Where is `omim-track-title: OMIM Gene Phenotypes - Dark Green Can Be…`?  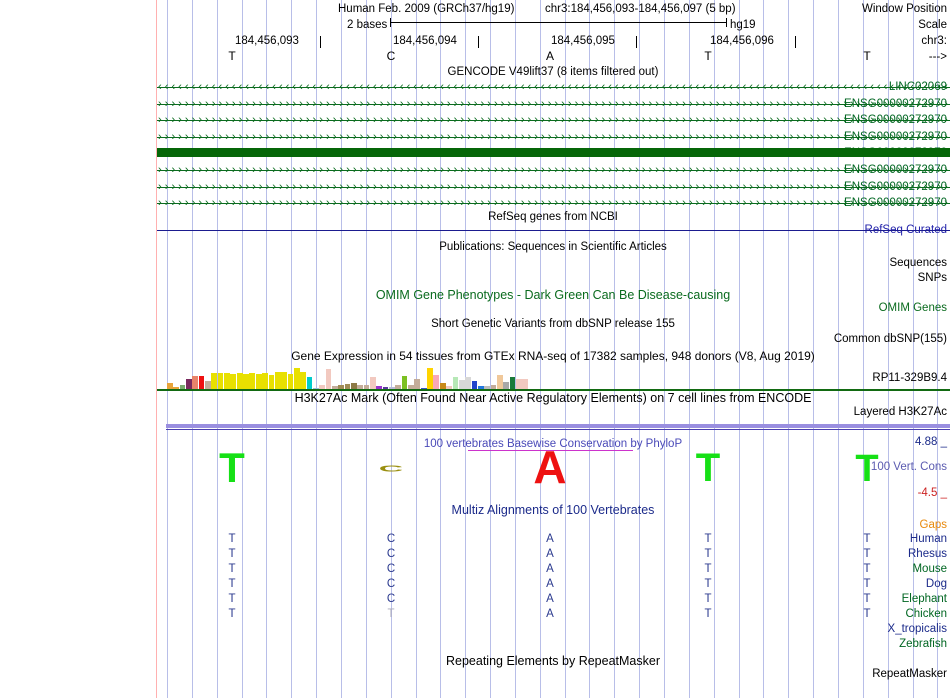 omim-track-title: OMIM Gene Phenotypes - Dark Green Can Be… is located at coordinates (553, 295).